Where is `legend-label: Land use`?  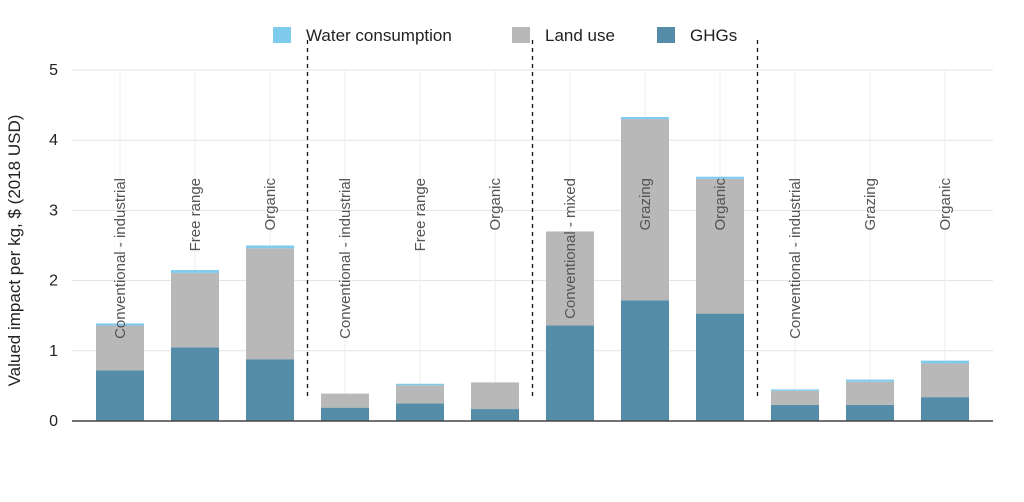
legend-label: Land use is located at coordinates (580, 35).